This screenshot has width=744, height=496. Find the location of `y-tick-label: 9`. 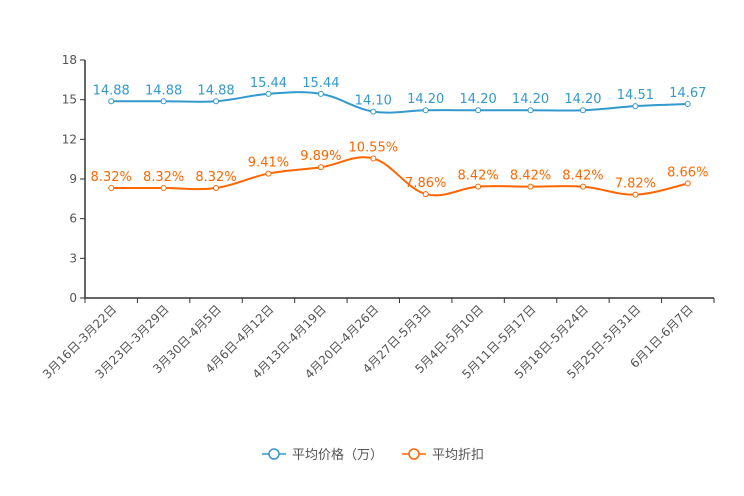

y-tick-label: 9 is located at coordinates (73, 179).